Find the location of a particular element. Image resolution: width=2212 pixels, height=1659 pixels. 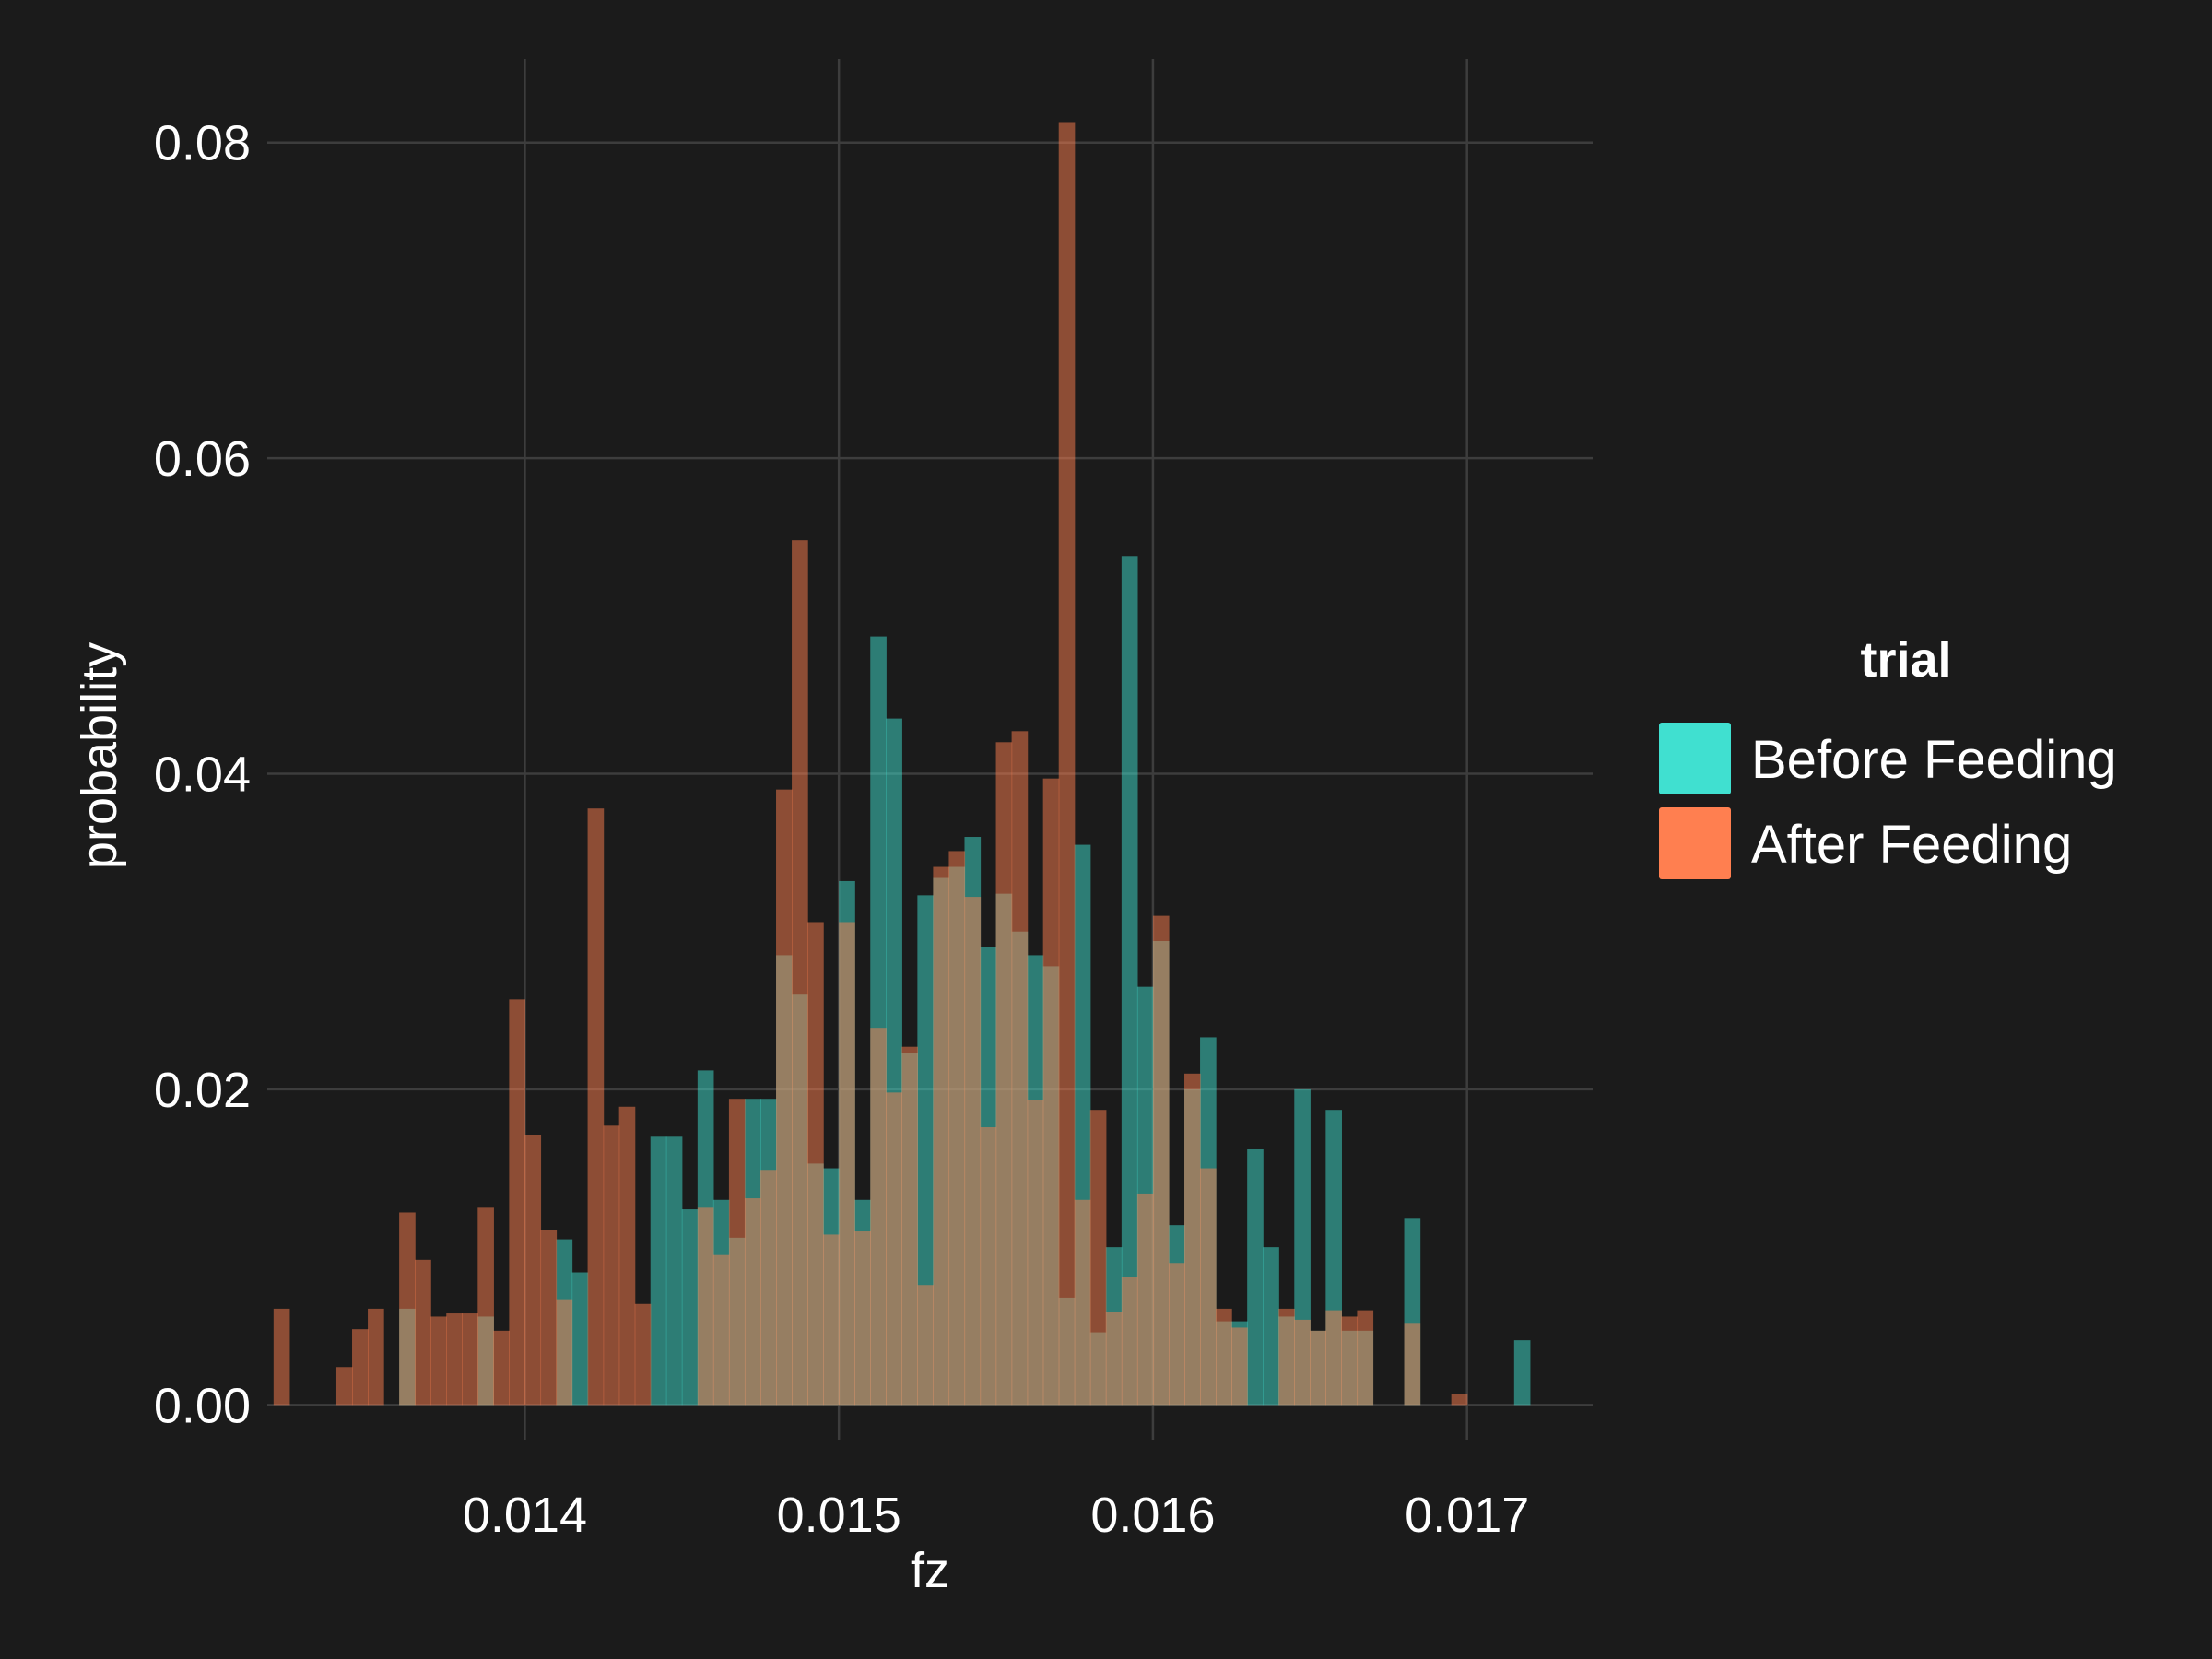

legend-swatch-after-feeding is located at coordinates (1695, 843).